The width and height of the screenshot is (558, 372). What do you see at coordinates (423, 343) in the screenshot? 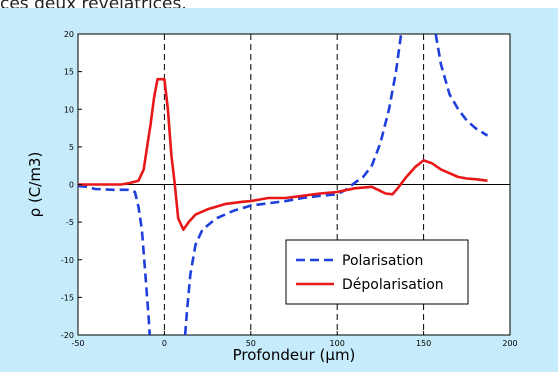
I see `x-tick-label: 150` at bounding box center [423, 343].